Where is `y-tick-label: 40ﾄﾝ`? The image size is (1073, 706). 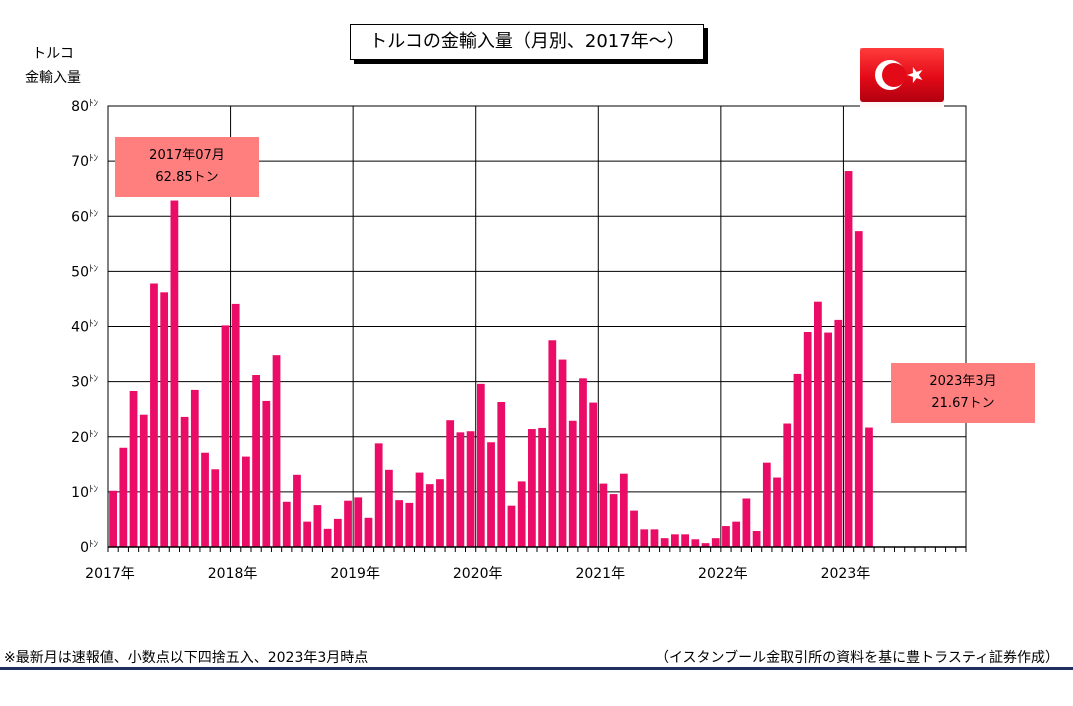 y-tick-label: 40ﾄﾝ is located at coordinates (84, 328).